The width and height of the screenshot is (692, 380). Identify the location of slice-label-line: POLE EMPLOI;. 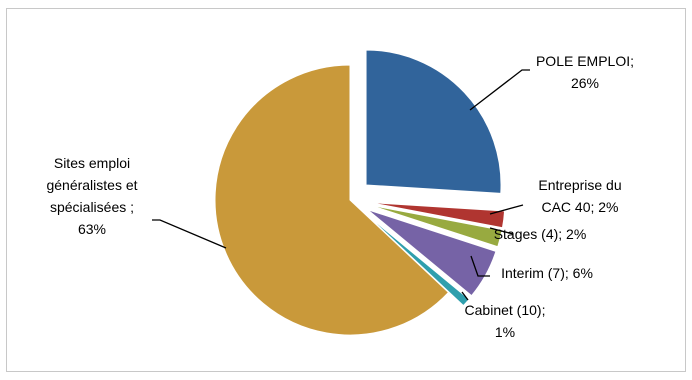
(585, 61).